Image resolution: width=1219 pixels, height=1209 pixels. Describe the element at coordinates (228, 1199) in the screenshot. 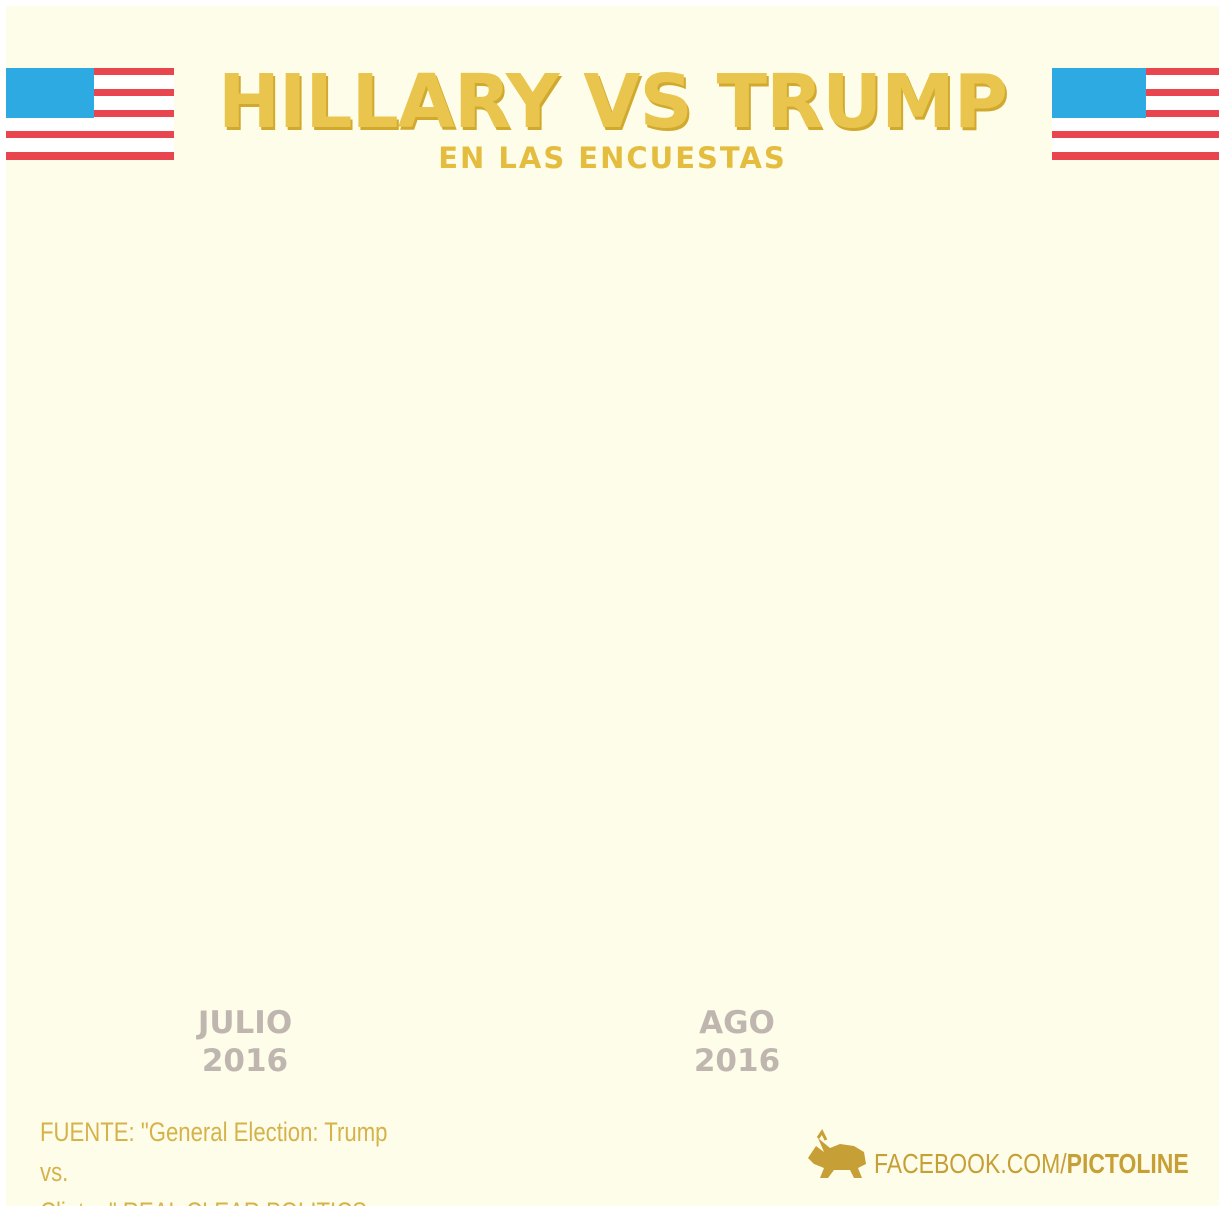

I see `source-line-2: Clinton" REAL CLEAR POLITICS` at that location.